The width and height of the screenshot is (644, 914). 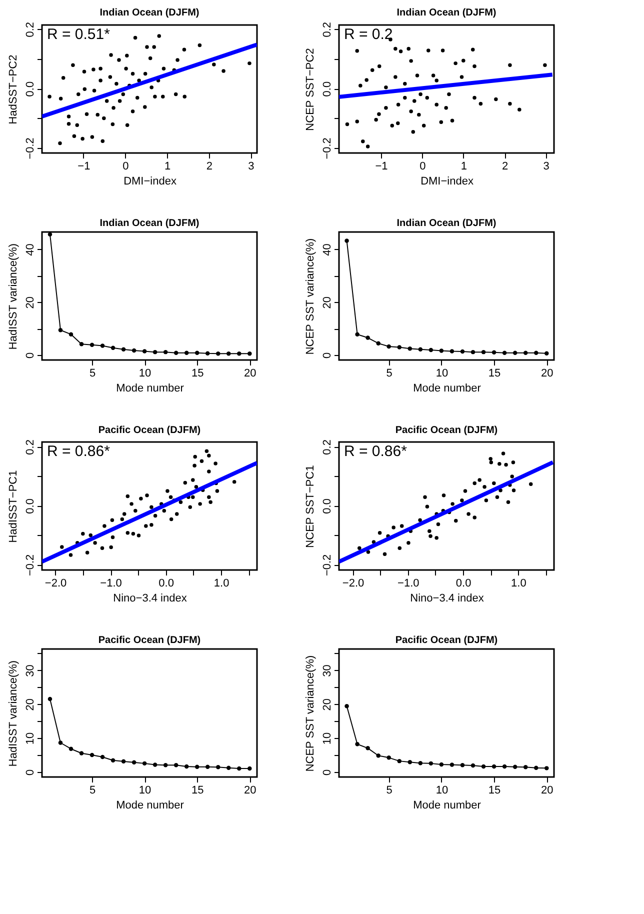 What do you see at coordinates (30, 704) in the screenshot?
I see `y-tick-label: 20` at bounding box center [30, 704].